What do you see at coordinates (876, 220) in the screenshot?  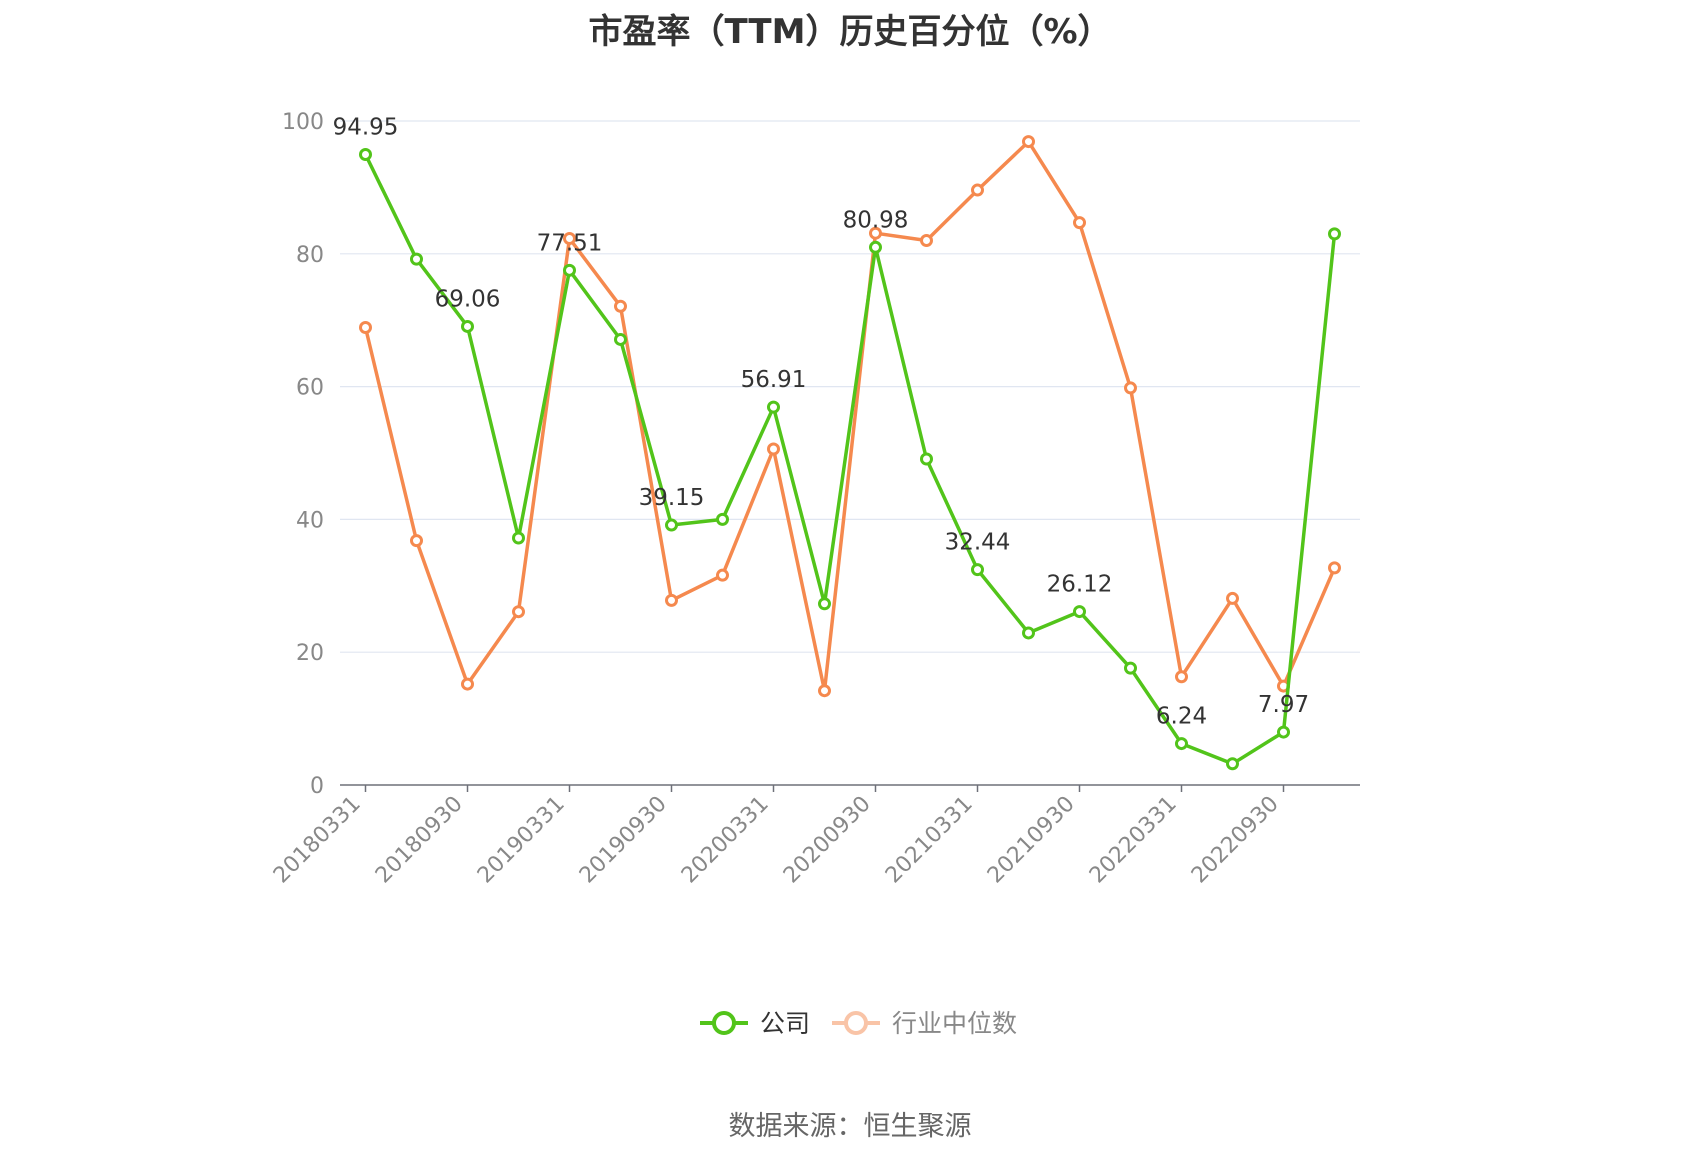 I see `data-label: 80.98` at bounding box center [876, 220].